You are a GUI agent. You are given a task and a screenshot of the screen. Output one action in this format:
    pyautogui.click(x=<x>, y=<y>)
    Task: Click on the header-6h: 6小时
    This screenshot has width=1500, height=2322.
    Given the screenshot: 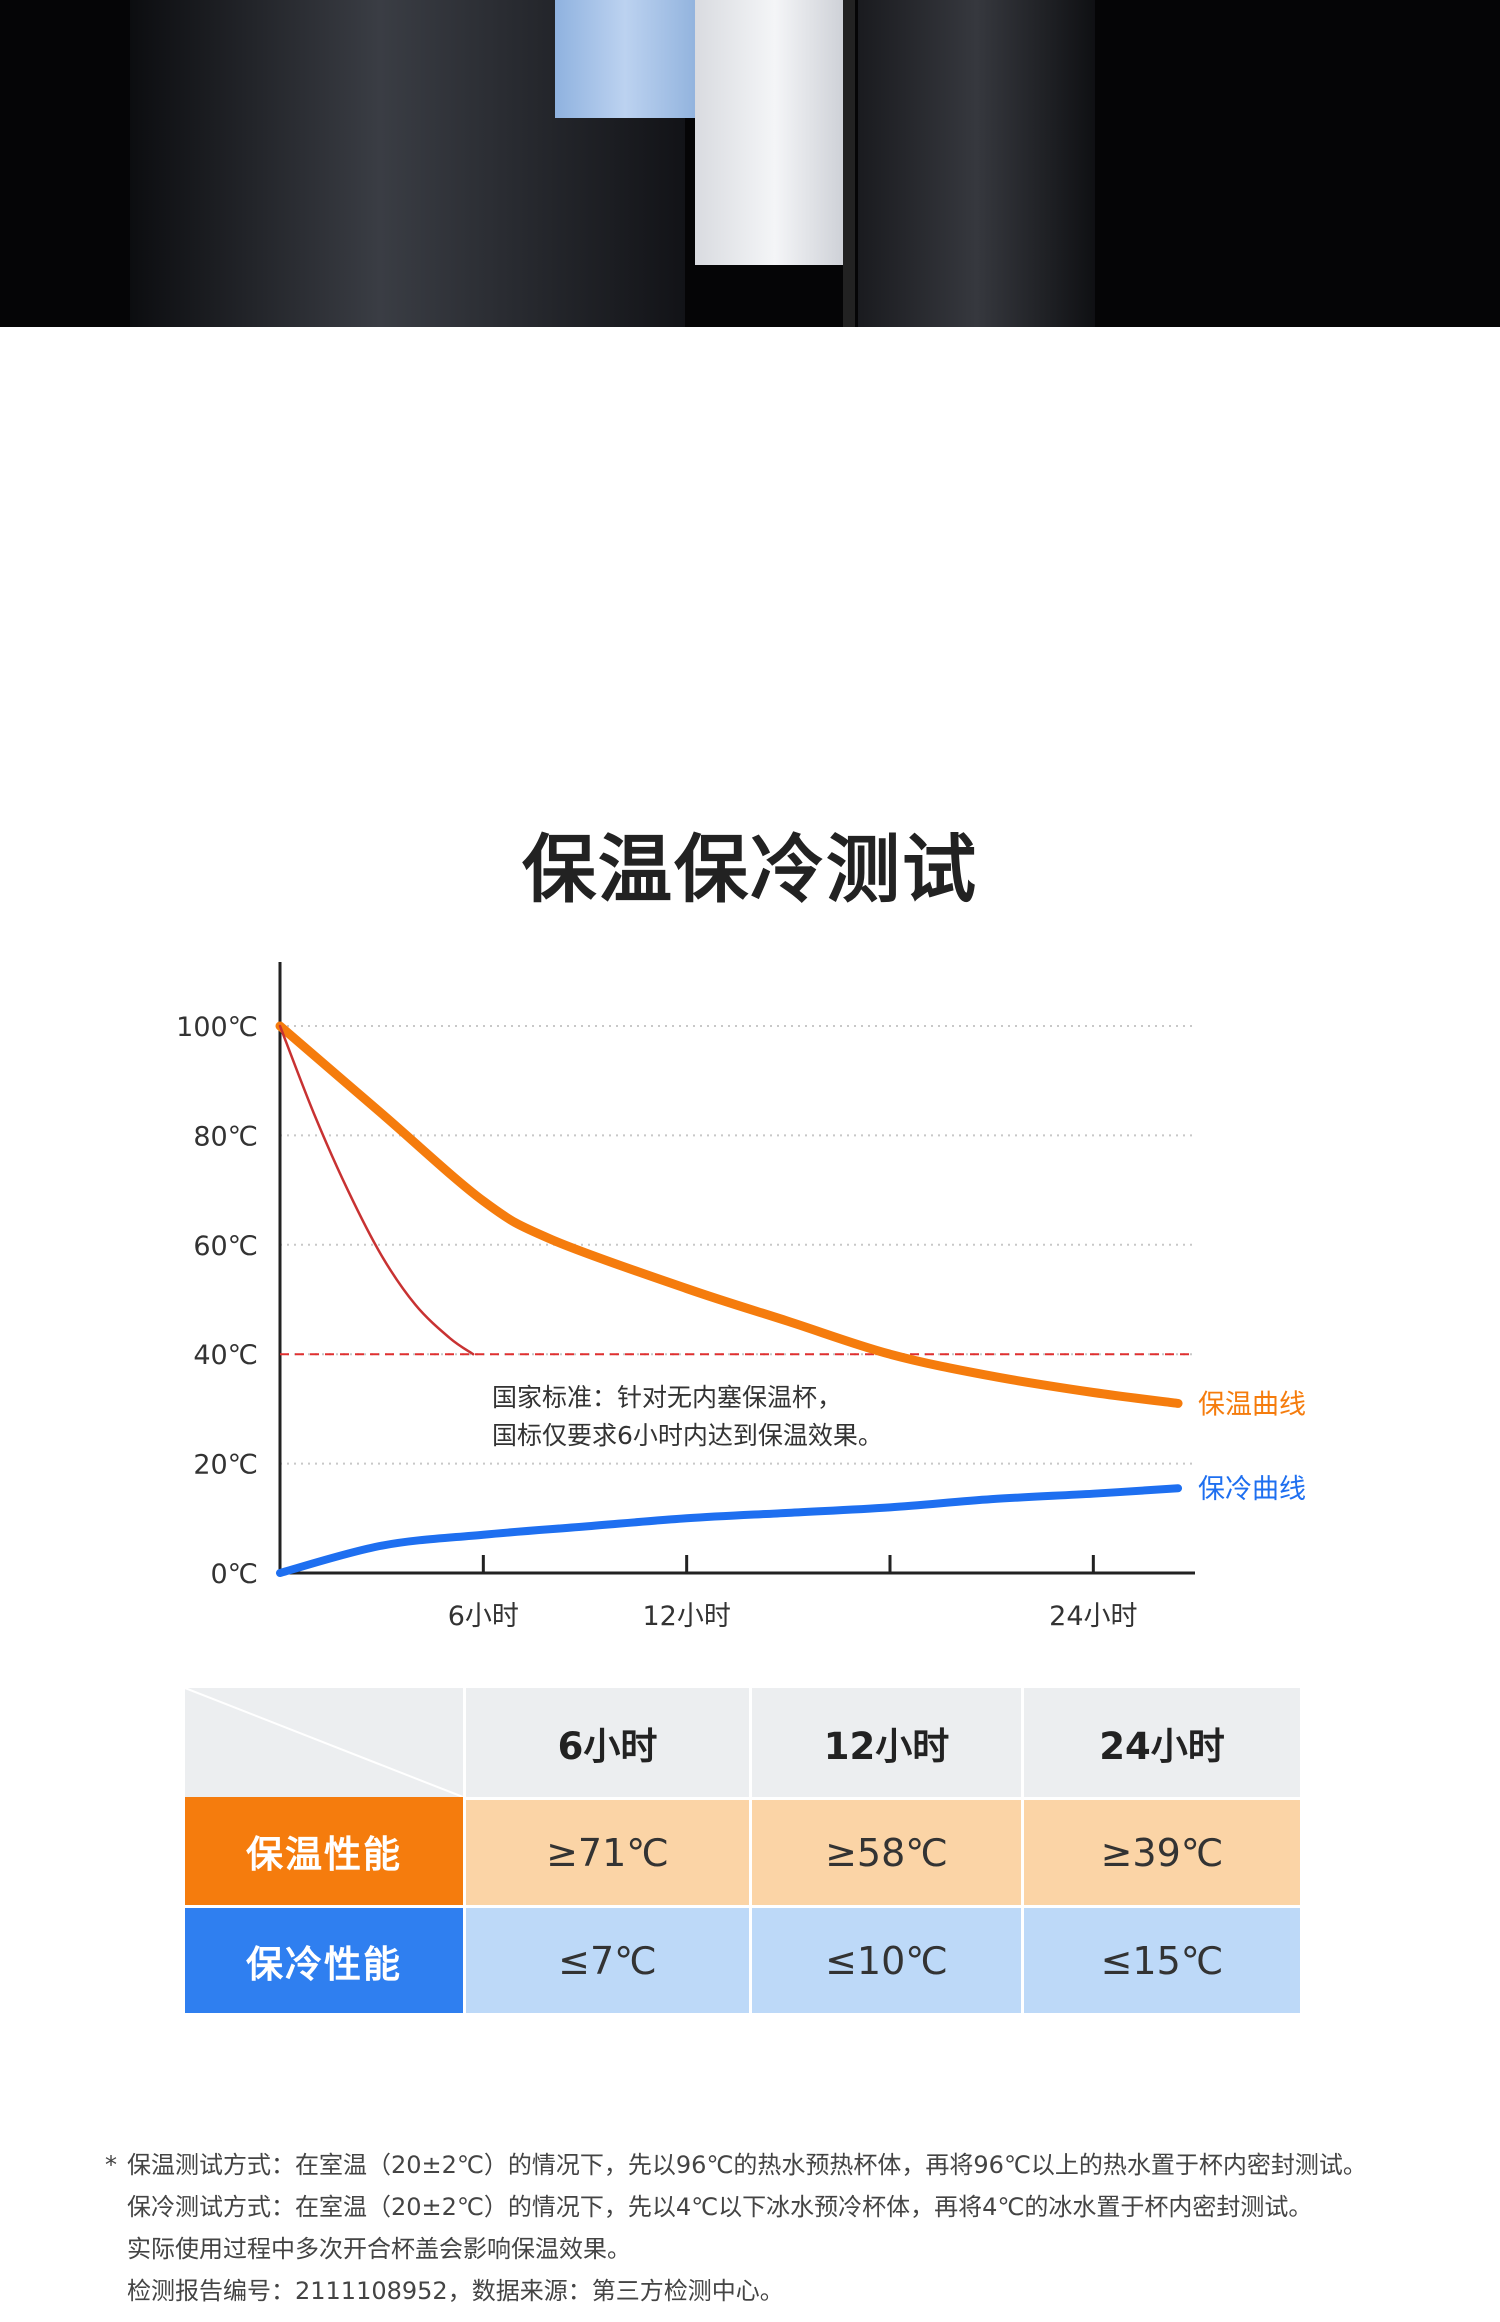 What is the action you would take?
    pyautogui.click(x=606, y=1742)
    